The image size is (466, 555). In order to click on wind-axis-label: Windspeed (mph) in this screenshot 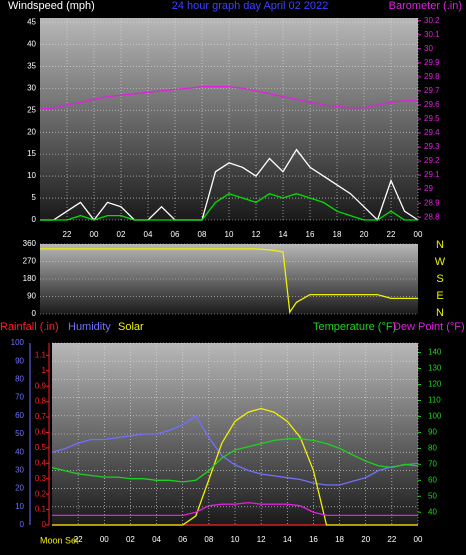, I will do `click(51, 6)`.